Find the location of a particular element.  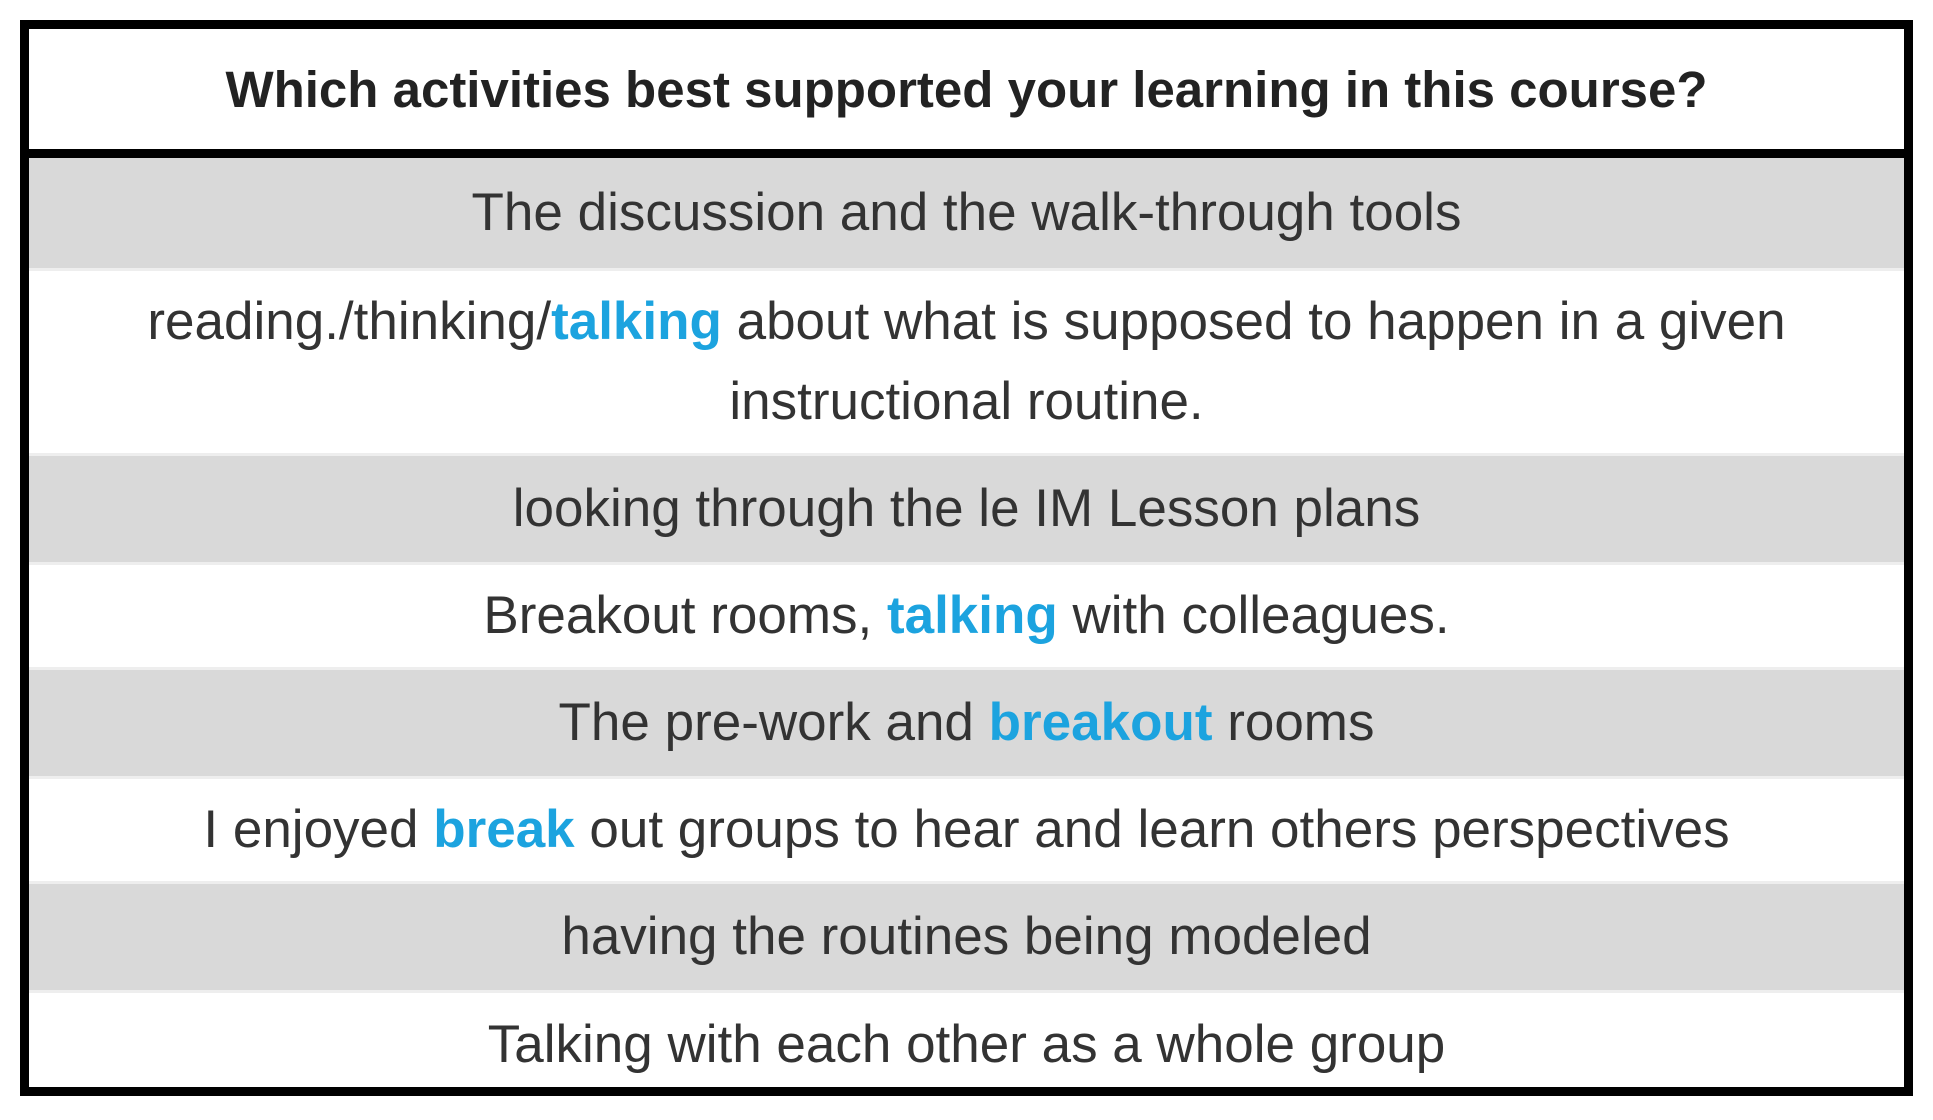

response-row: looking through the le IM Lesson plans is located at coordinates (966, 507).